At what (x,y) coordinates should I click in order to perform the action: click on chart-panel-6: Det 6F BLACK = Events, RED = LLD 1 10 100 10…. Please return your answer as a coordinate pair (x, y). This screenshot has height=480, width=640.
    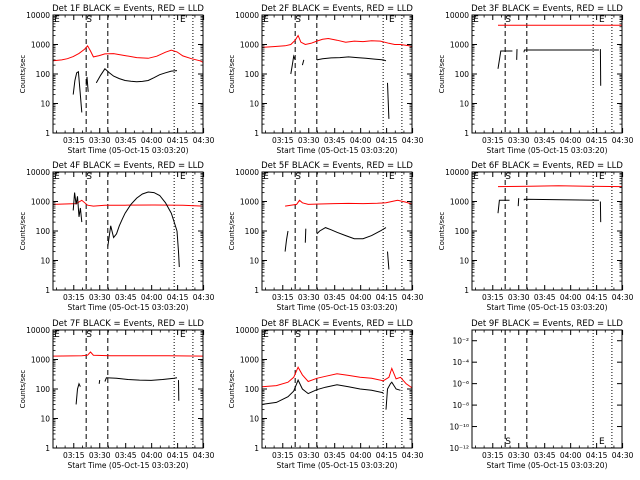
    Looking at the image, I should click on (536, 236).